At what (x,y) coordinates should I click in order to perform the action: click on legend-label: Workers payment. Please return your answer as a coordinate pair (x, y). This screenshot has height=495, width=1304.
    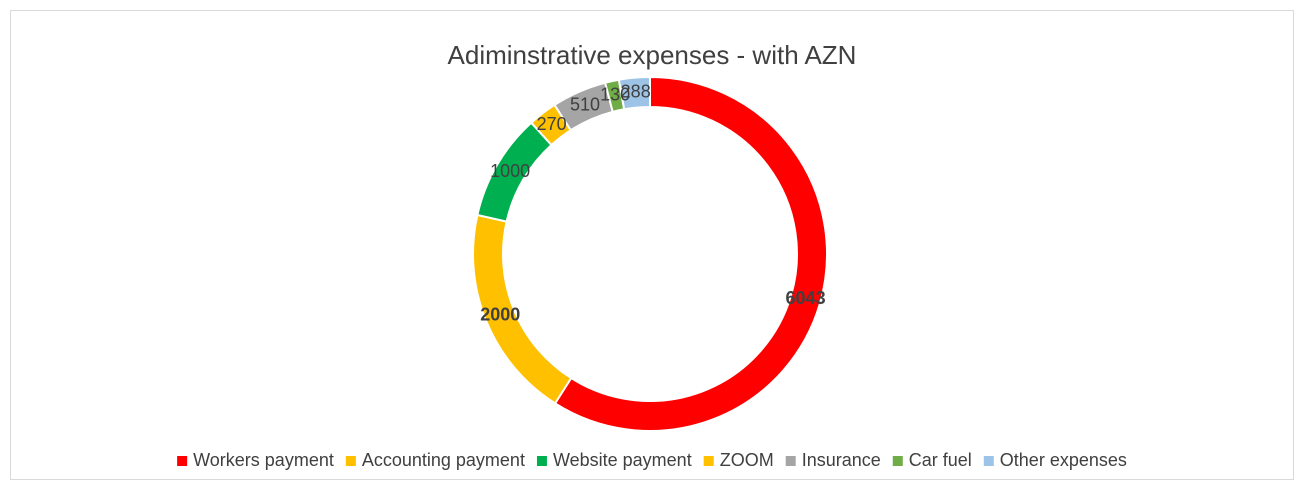
    Looking at the image, I should click on (263, 460).